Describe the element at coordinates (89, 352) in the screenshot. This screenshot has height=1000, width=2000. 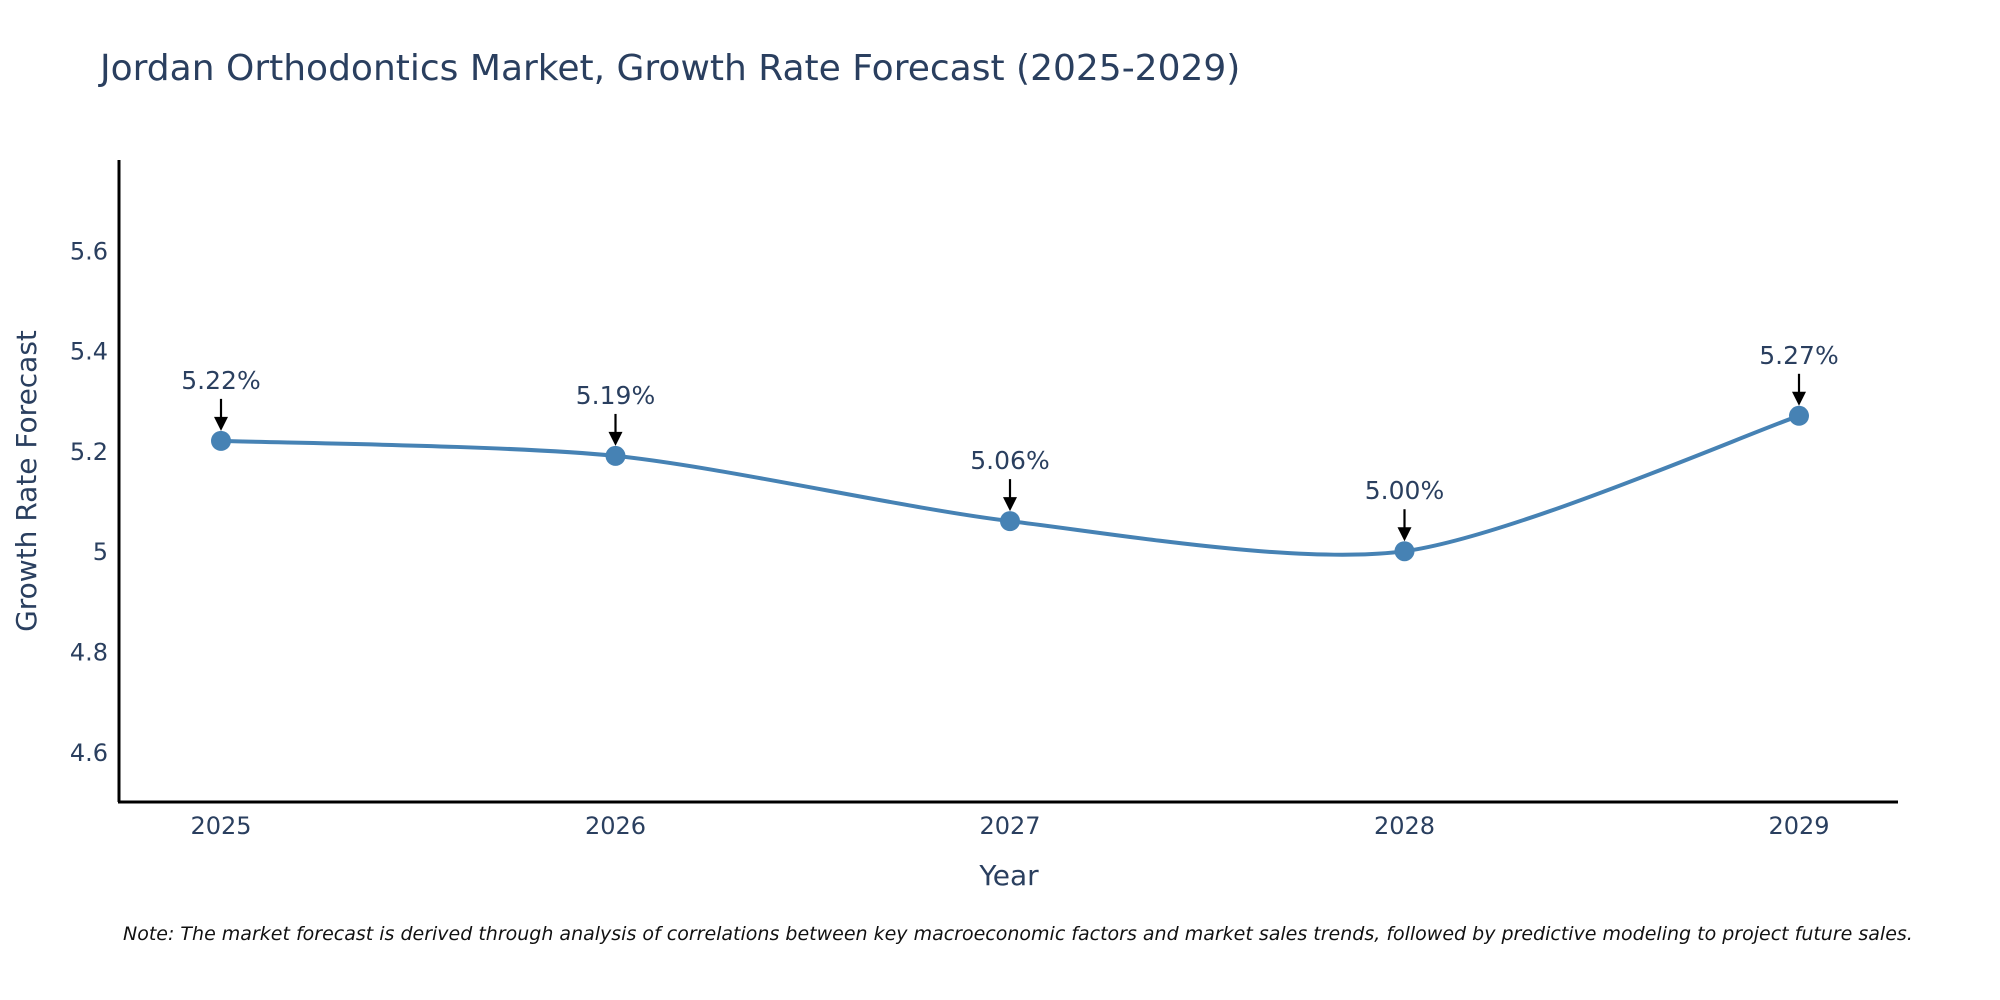
I see `y-tick-label: 5.4` at that location.